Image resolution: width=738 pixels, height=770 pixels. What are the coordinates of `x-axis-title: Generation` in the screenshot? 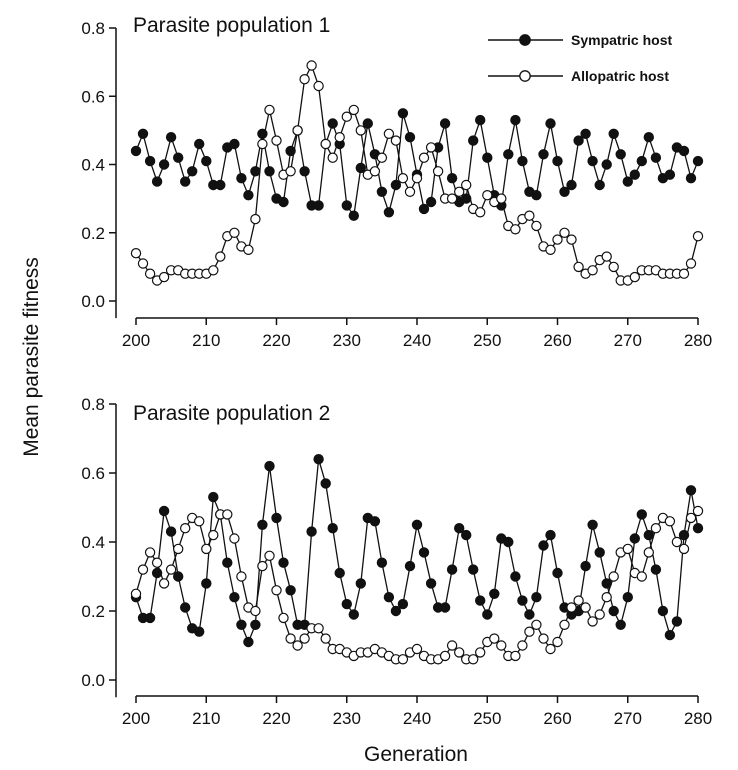 It's located at (416, 754).